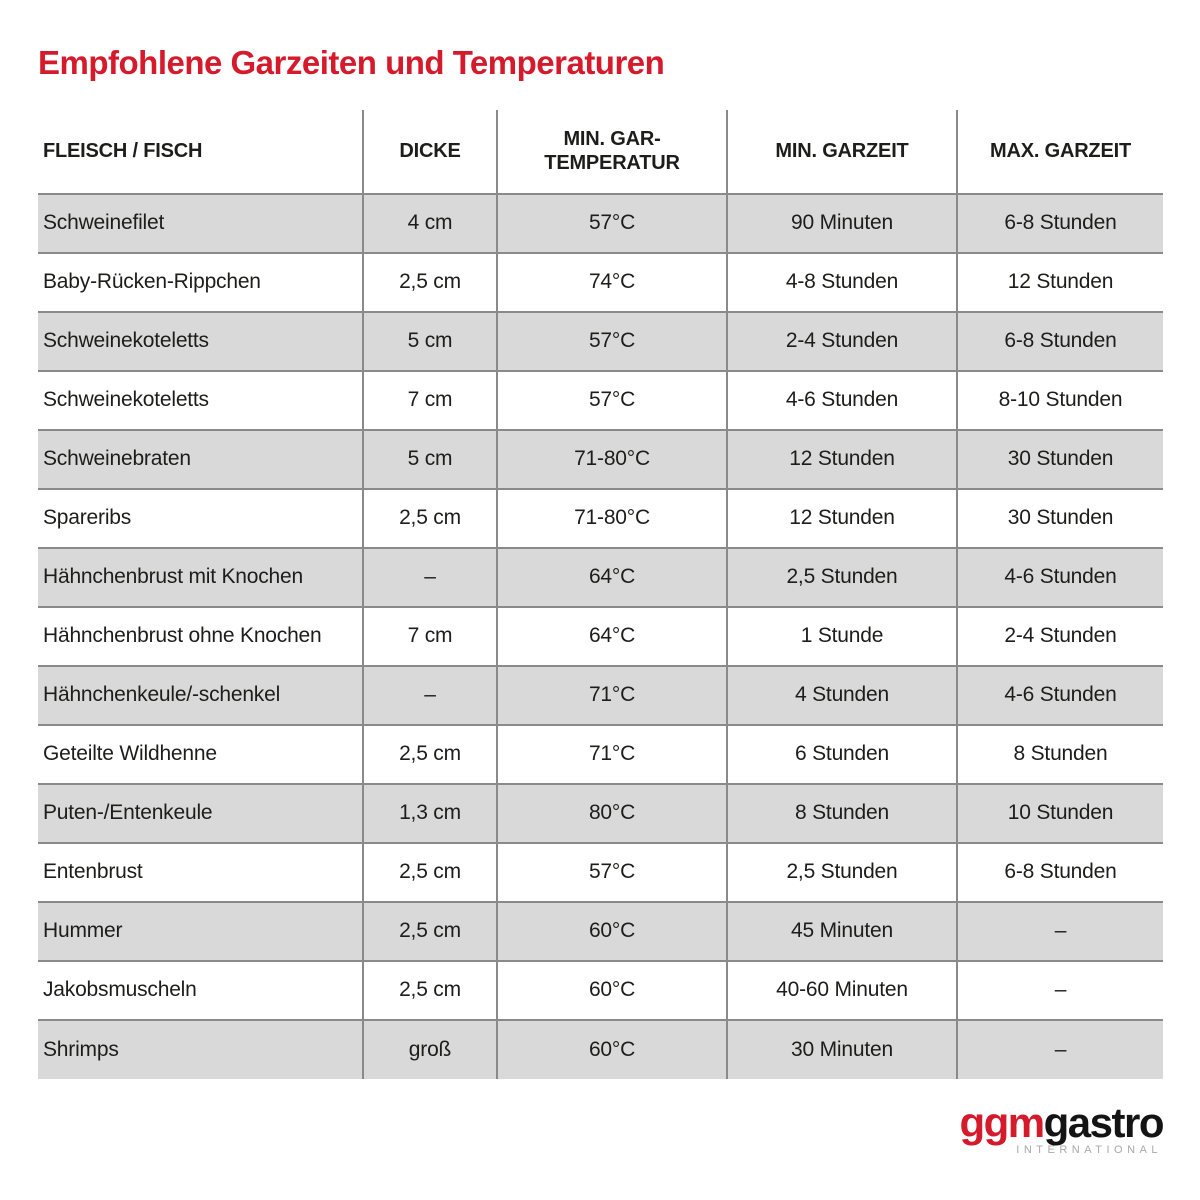  What do you see at coordinates (1059, 753) in the screenshot?
I see `cell-max-garzeit: 8 Stunden` at bounding box center [1059, 753].